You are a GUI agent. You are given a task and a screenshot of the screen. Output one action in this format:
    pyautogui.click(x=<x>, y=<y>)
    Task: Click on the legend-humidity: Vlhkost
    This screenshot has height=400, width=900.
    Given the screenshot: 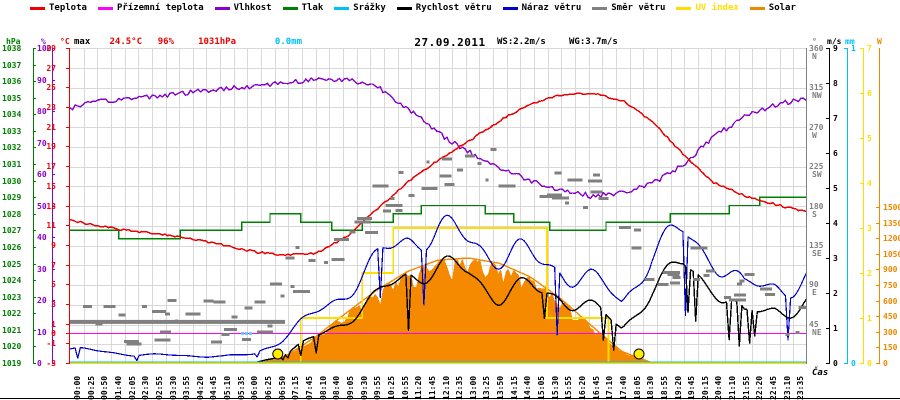 What is the action you would take?
    pyautogui.click(x=243, y=8)
    